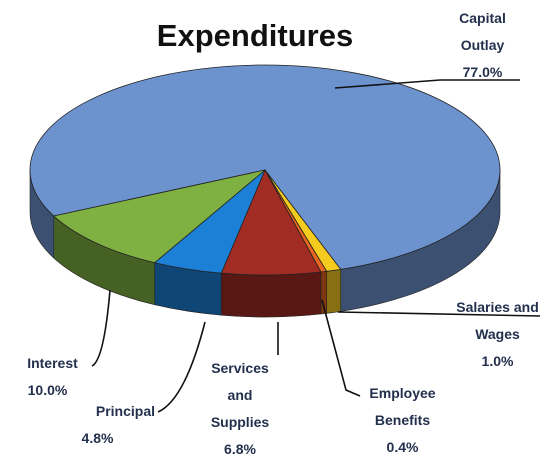 This screenshot has width=541, height=456. What do you see at coordinates (97, 438) in the screenshot?
I see `value-label: 4.8%` at bounding box center [97, 438].